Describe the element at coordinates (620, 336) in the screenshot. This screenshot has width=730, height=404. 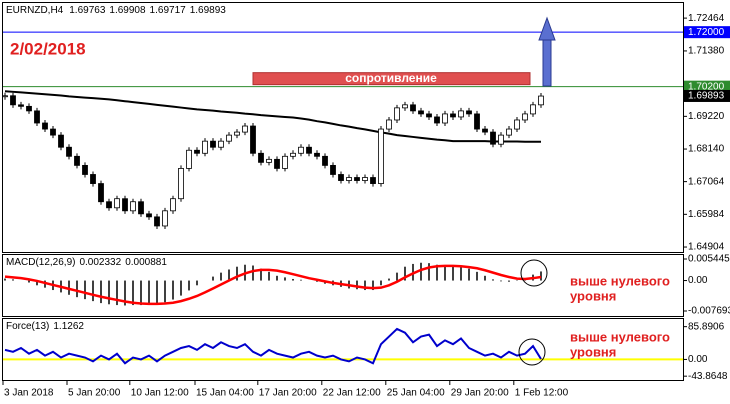
I see `force-note: выше нулевого` at that location.